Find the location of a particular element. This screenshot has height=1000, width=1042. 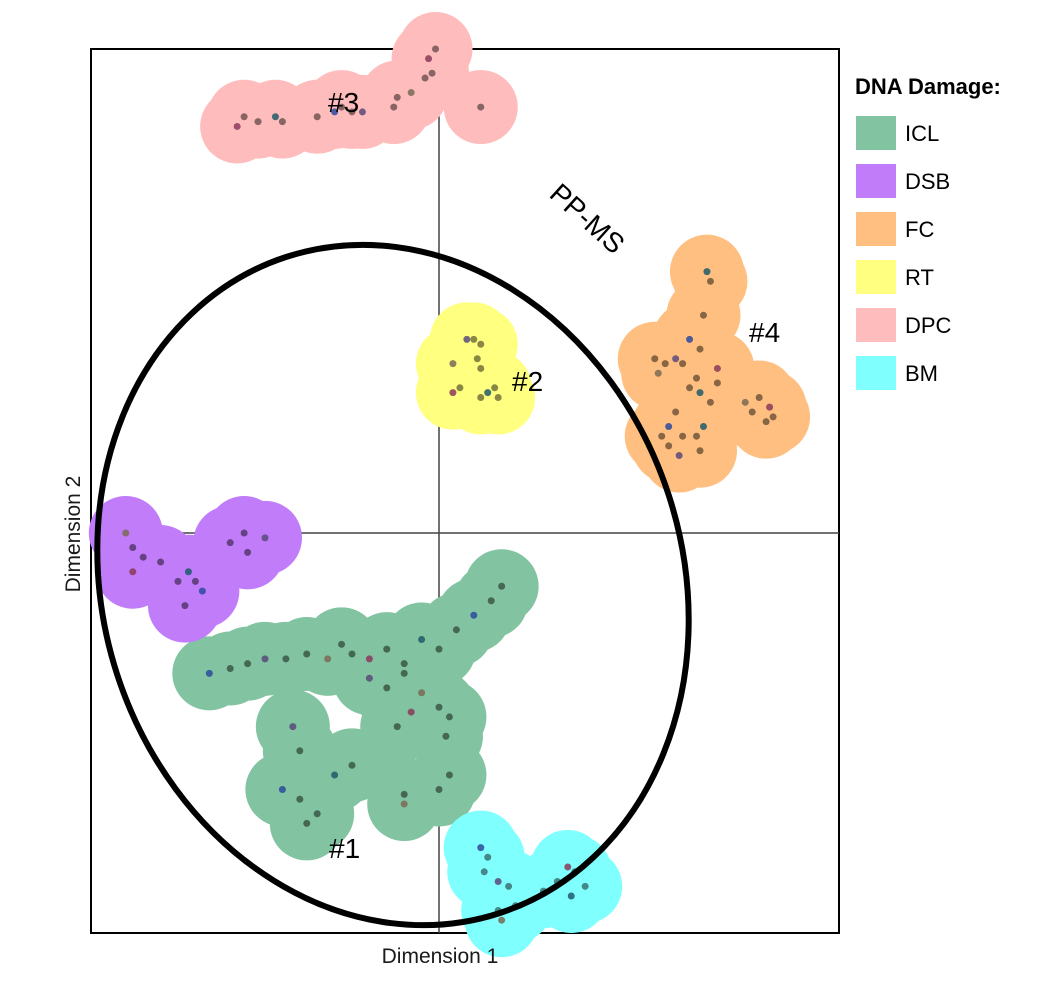

legend-swatch-fc is located at coordinates (876, 229).